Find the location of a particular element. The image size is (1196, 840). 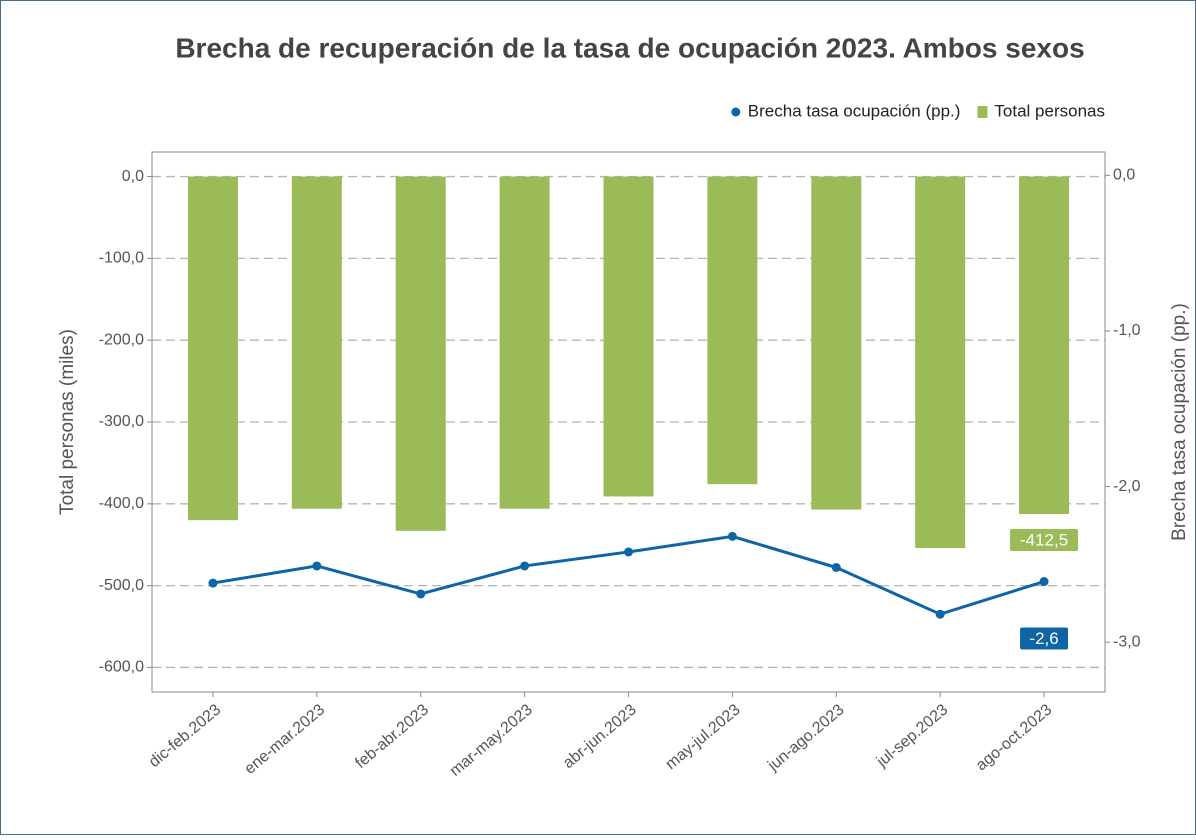

y-axis-label: Total personas (miles) is located at coordinates (67, 422).